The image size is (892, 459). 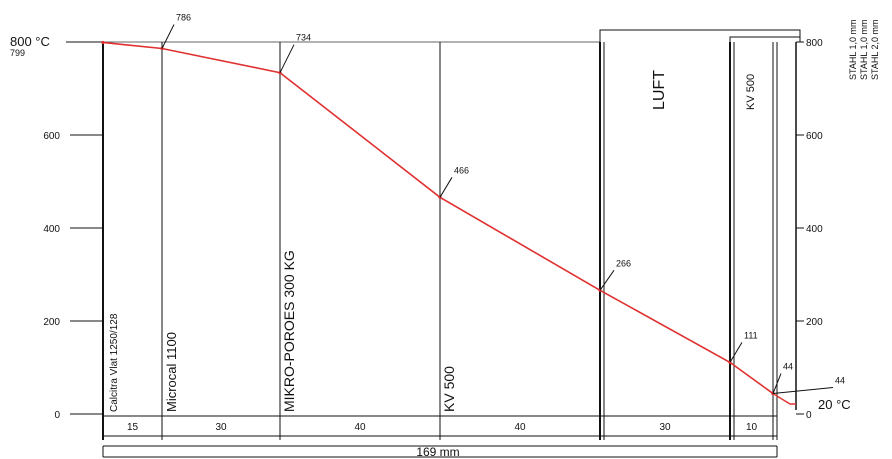 What do you see at coordinates (303, 38) in the screenshot?
I see `point-value-label: 734` at bounding box center [303, 38].